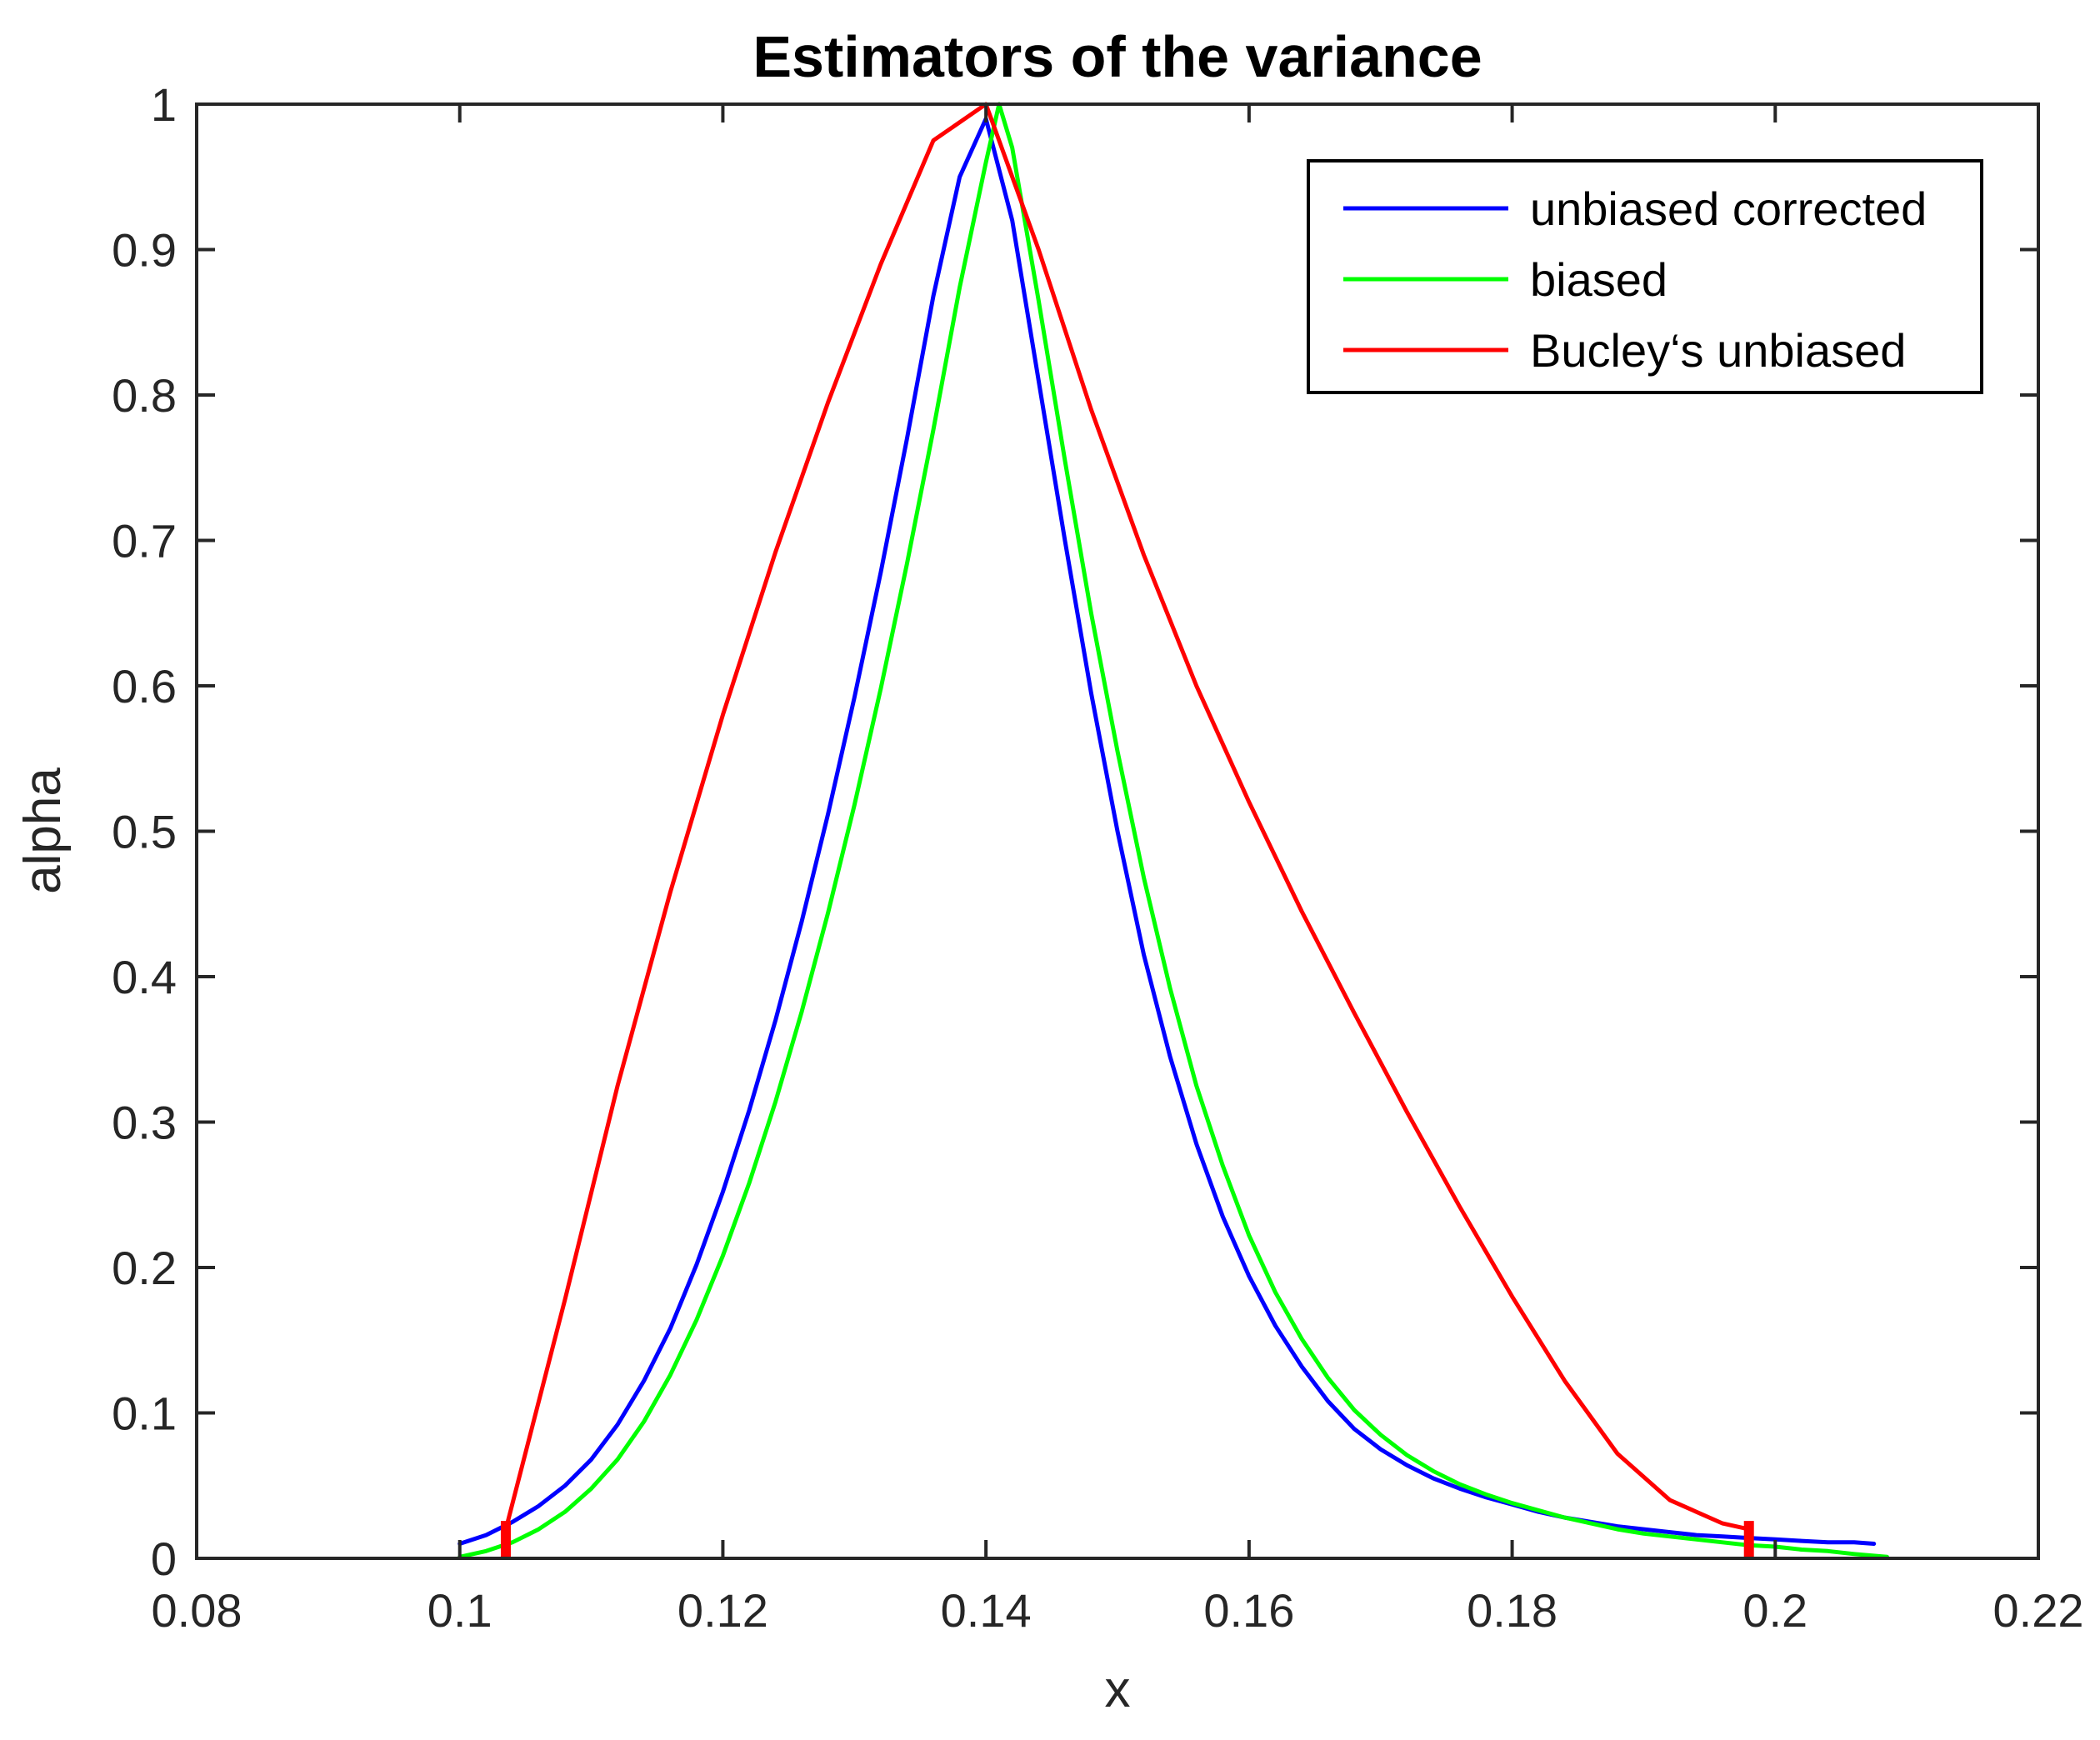 The width and height of the screenshot is (2100, 1740). What do you see at coordinates (1127, 1539) in the screenshot?
I see `marker-layer` at bounding box center [1127, 1539].